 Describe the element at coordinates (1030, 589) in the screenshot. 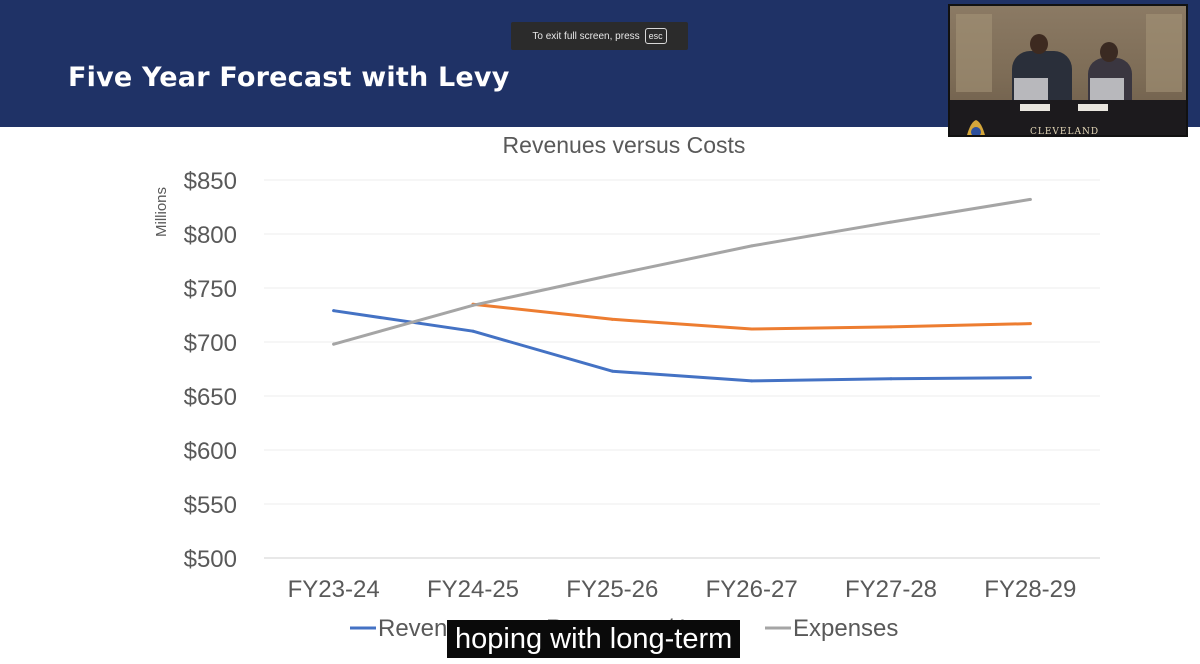

I see `x-tick-label: FY28-29` at that location.